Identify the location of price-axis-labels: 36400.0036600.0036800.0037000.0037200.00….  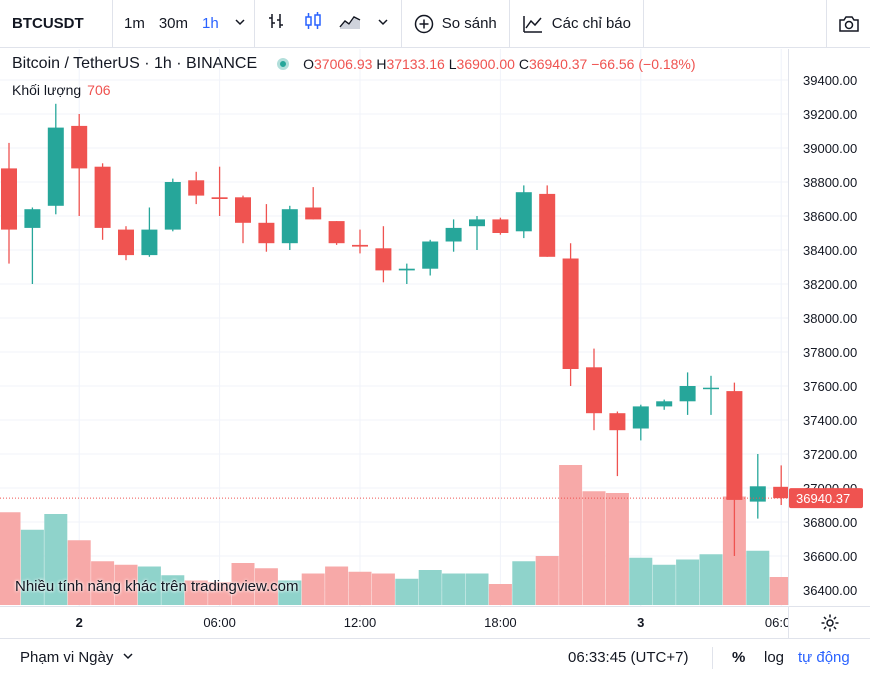
(826, 335).